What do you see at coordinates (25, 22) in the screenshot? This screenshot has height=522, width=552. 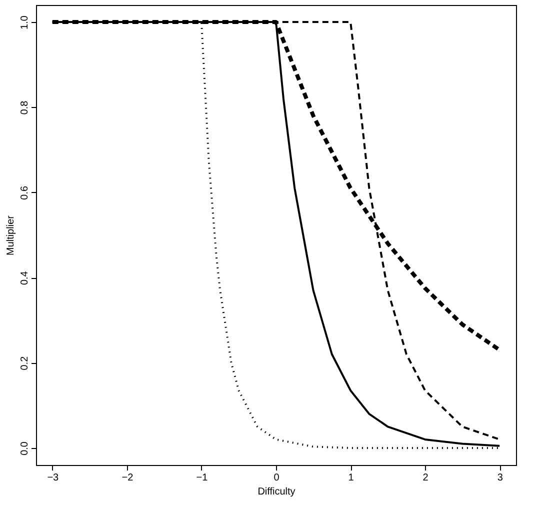 I see `y-tick-label: 1.0` at bounding box center [25, 22].